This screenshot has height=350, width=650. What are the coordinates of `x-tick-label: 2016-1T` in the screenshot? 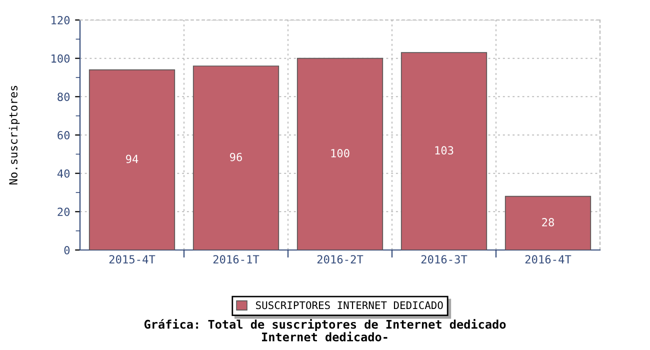 It's located at (236, 259).